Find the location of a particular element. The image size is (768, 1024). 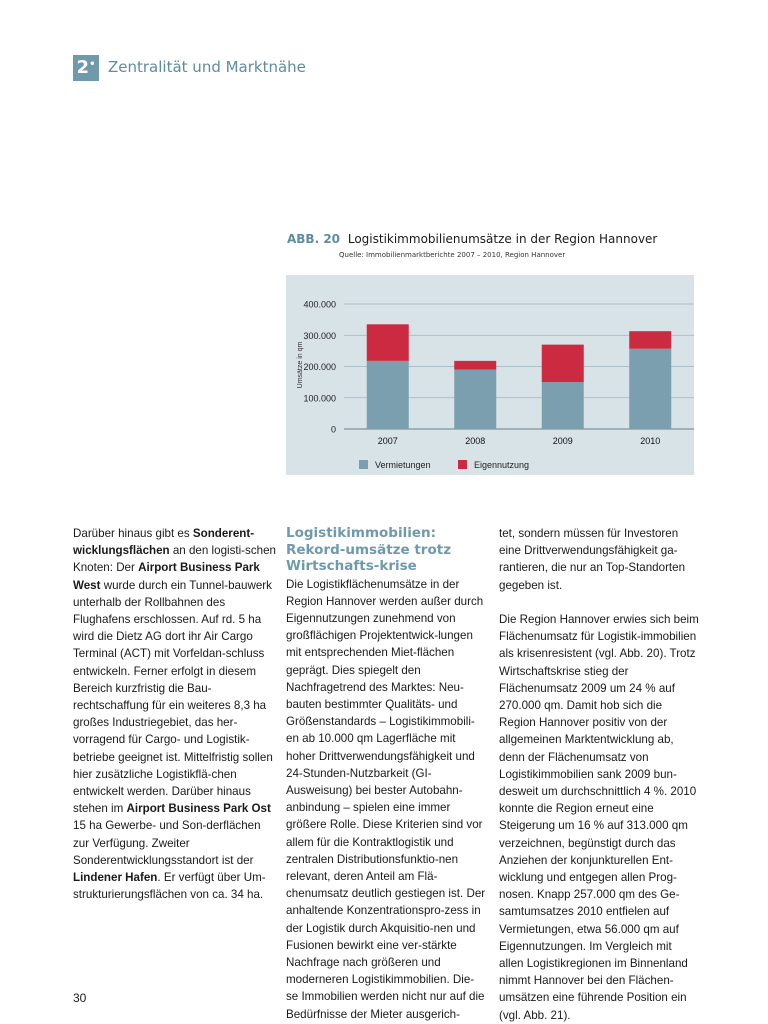

page-number: 30 is located at coordinates (80, 998).